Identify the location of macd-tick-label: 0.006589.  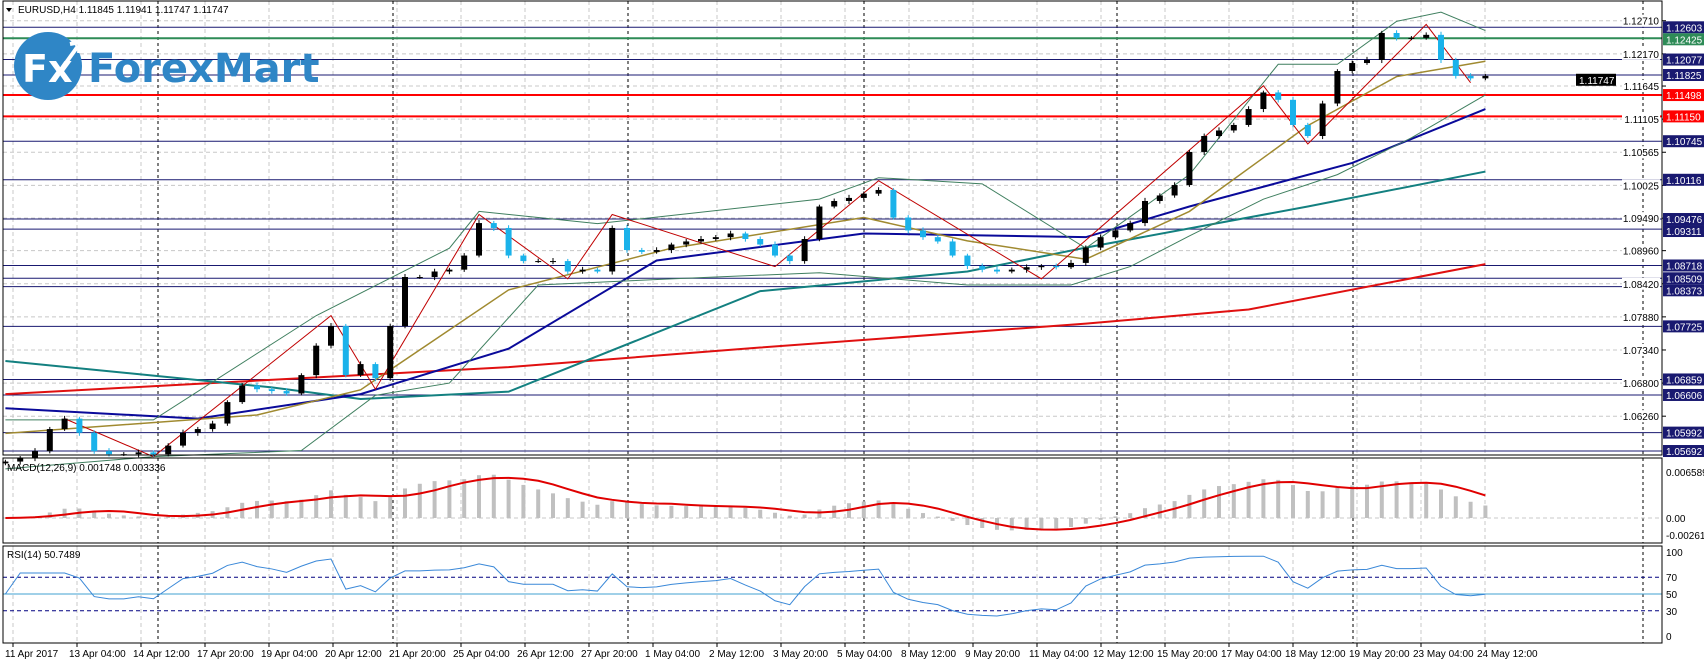
(1685, 473).